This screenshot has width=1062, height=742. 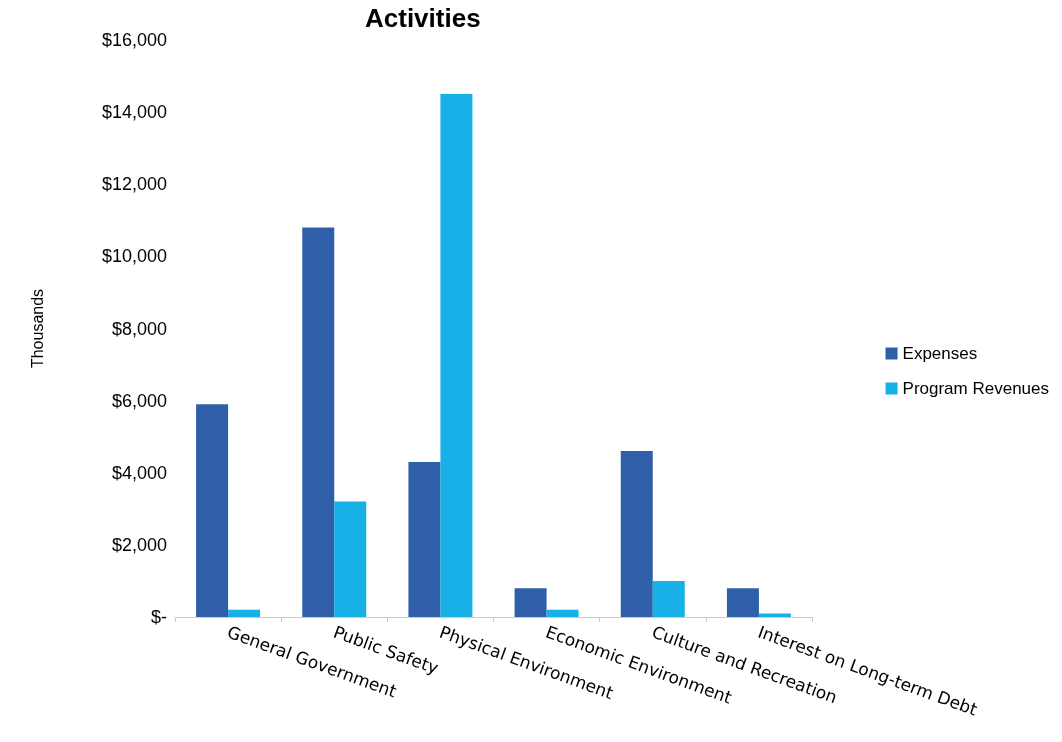 What do you see at coordinates (158, 617) in the screenshot?
I see `y-tick-label: $-` at bounding box center [158, 617].